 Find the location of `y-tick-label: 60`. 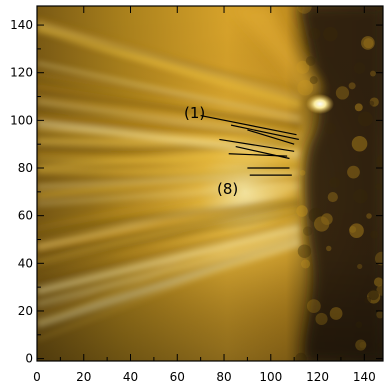

y-tick-label: 60 is located at coordinates (25, 216).